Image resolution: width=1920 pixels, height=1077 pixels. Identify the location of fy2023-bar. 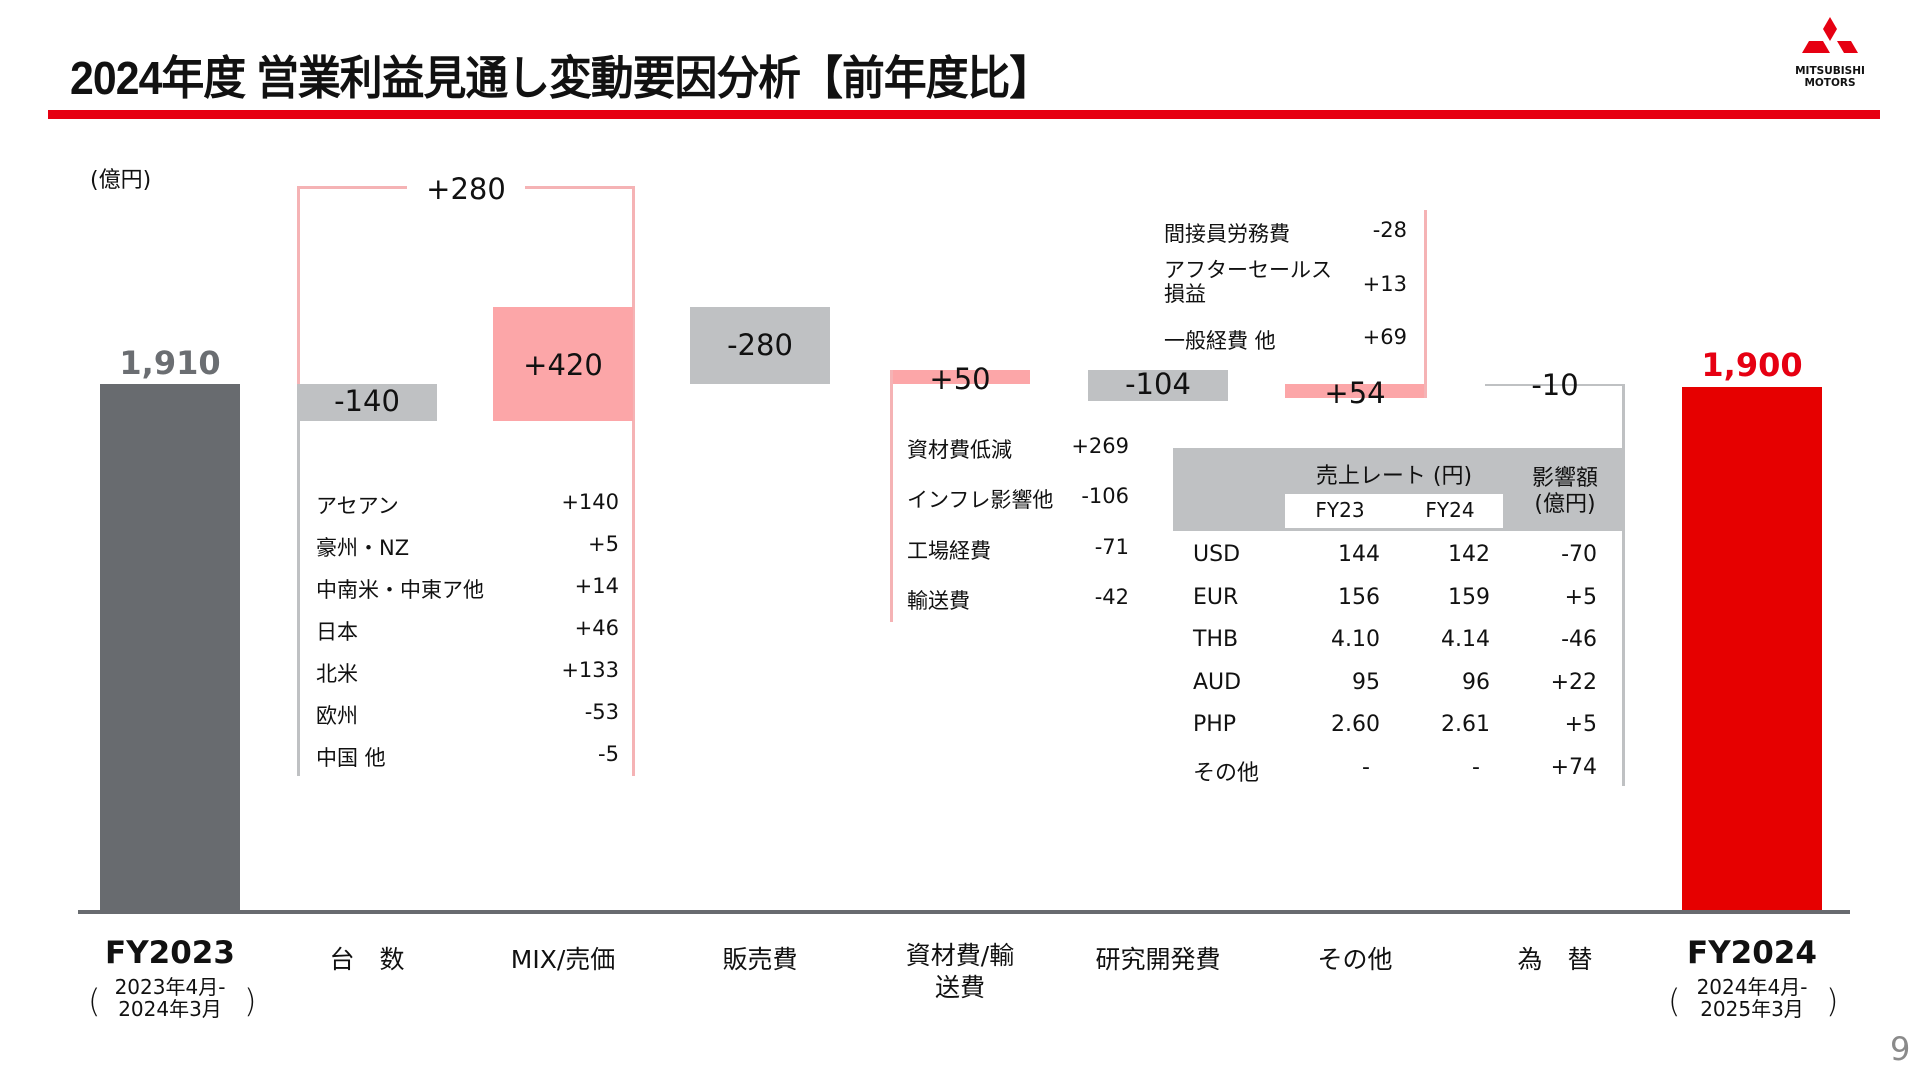
(170, 648).